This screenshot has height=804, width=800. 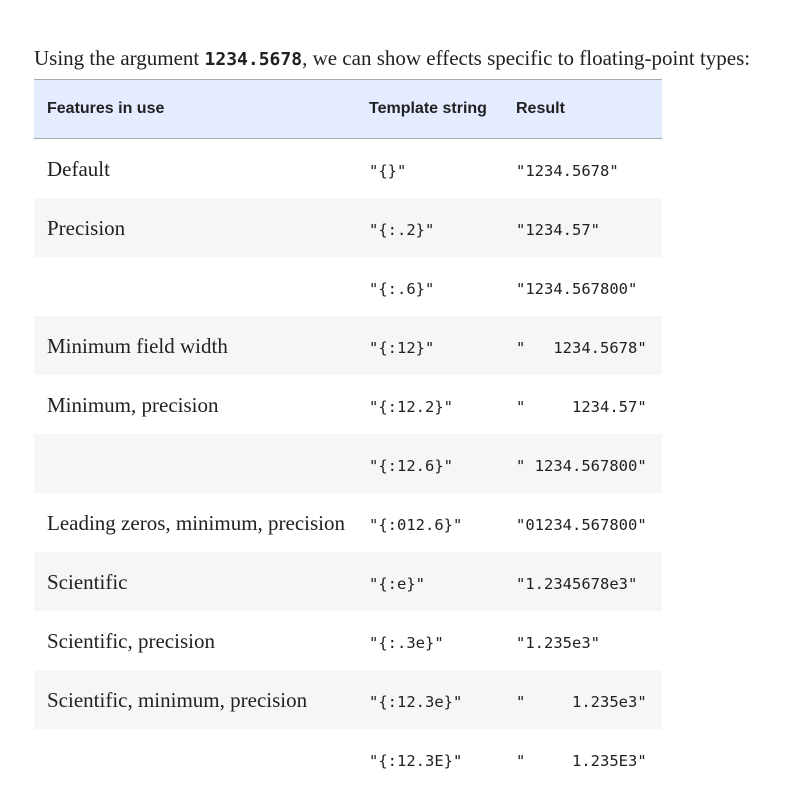 I want to click on feature-cell: Minimum, precision, so click(x=133, y=404).